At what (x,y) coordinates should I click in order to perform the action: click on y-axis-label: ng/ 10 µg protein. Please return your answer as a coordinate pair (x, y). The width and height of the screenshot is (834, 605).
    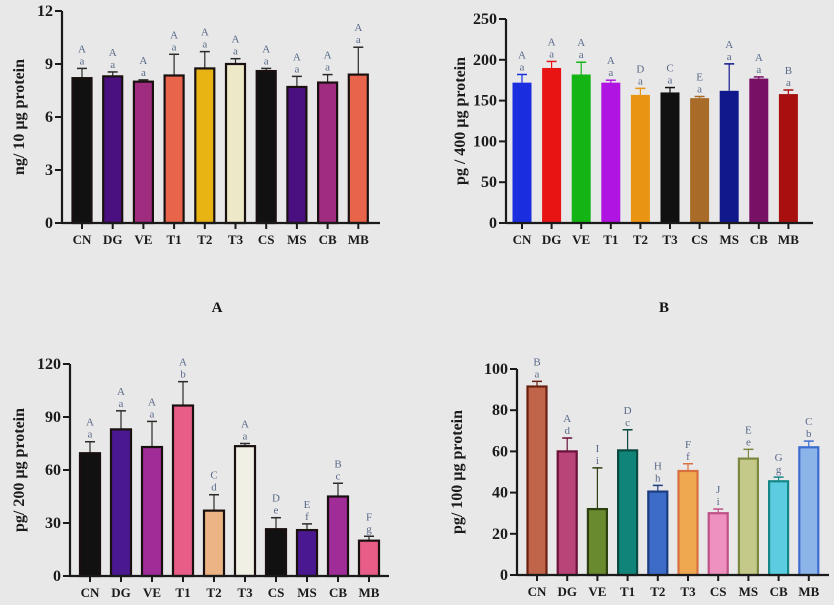
    Looking at the image, I should click on (19, 117).